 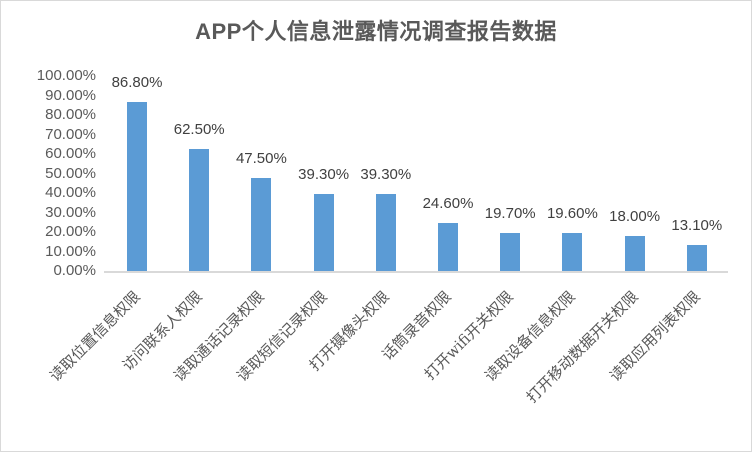 I want to click on data-label: 62.50%, so click(x=199, y=130).